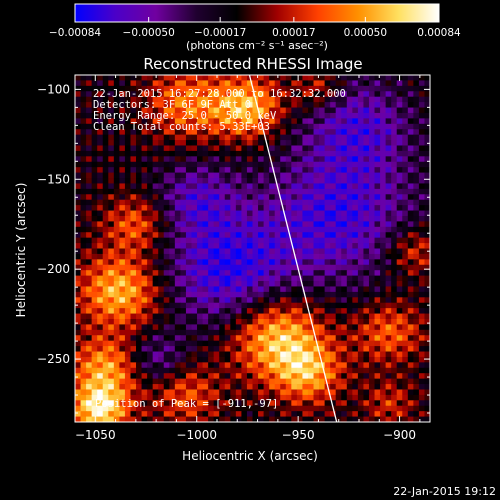 The height and width of the screenshot is (500, 500). Describe the element at coordinates (293, 33) in the screenshot. I see `colorbar-tick-label: 0.00017` at that location.